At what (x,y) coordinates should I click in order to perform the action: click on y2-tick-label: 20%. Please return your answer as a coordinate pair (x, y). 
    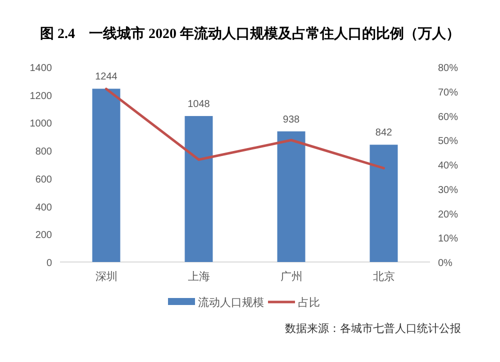
    Looking at the image, I should click on (448, 214).